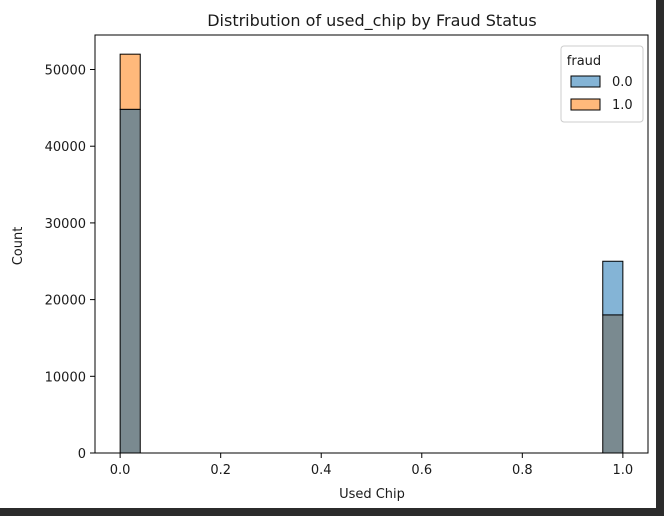  What do you see at coordinates (660, 258) in the screenshot?
I see `window-frame-right` at bounding box center [660, 258].